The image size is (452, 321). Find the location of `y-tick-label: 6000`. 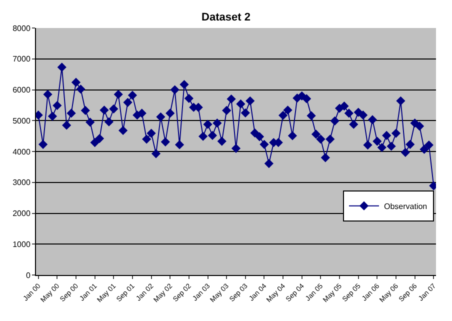

y-tick-label: 6000 is located at coordinates (21, 90).